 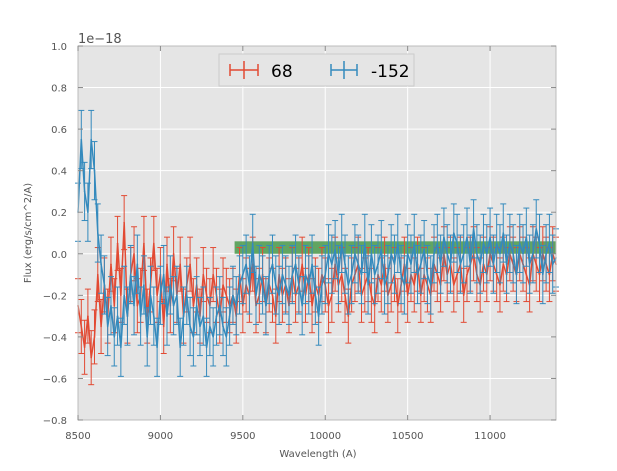 I want to click on y-offset-text: 1e−18, so click(x=100, y=39).